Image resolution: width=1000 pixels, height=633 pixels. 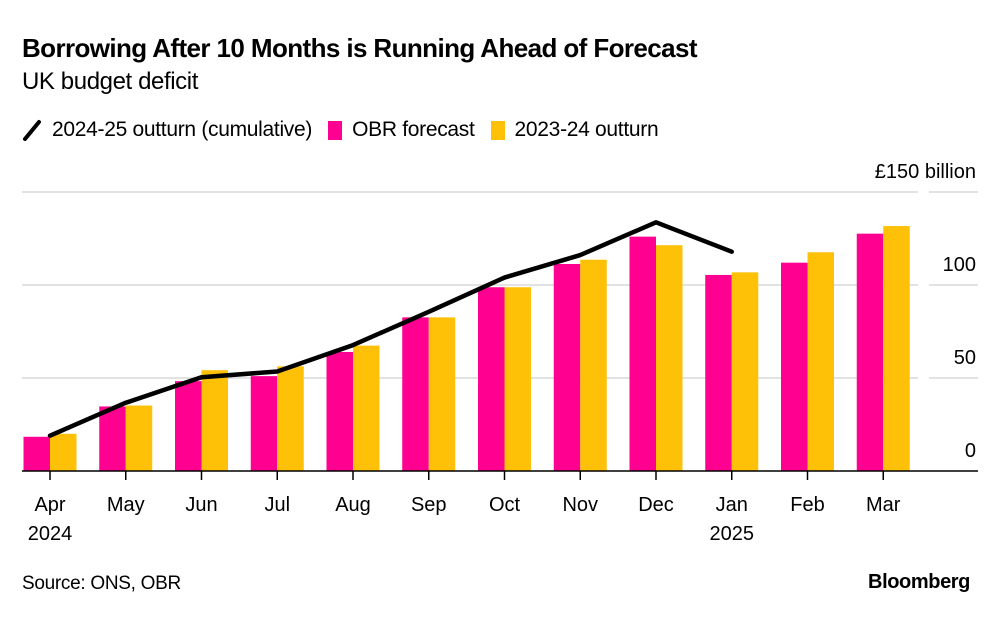 I want to click on x-tick-label: Jun, so click(x=201, y=505).